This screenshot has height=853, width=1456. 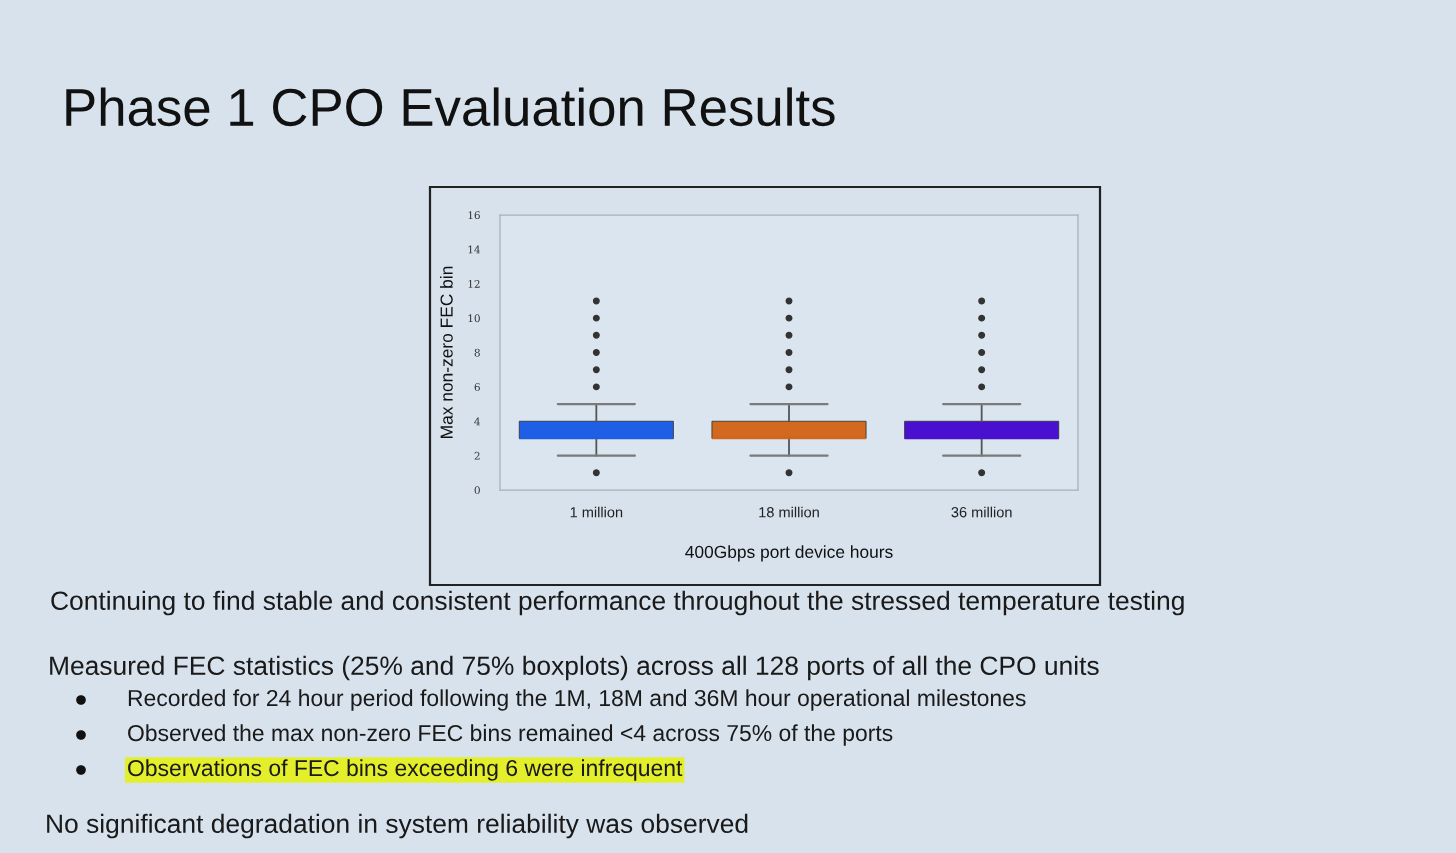 I want to click on y-tick-label: 2, so click(x=477, y=455).